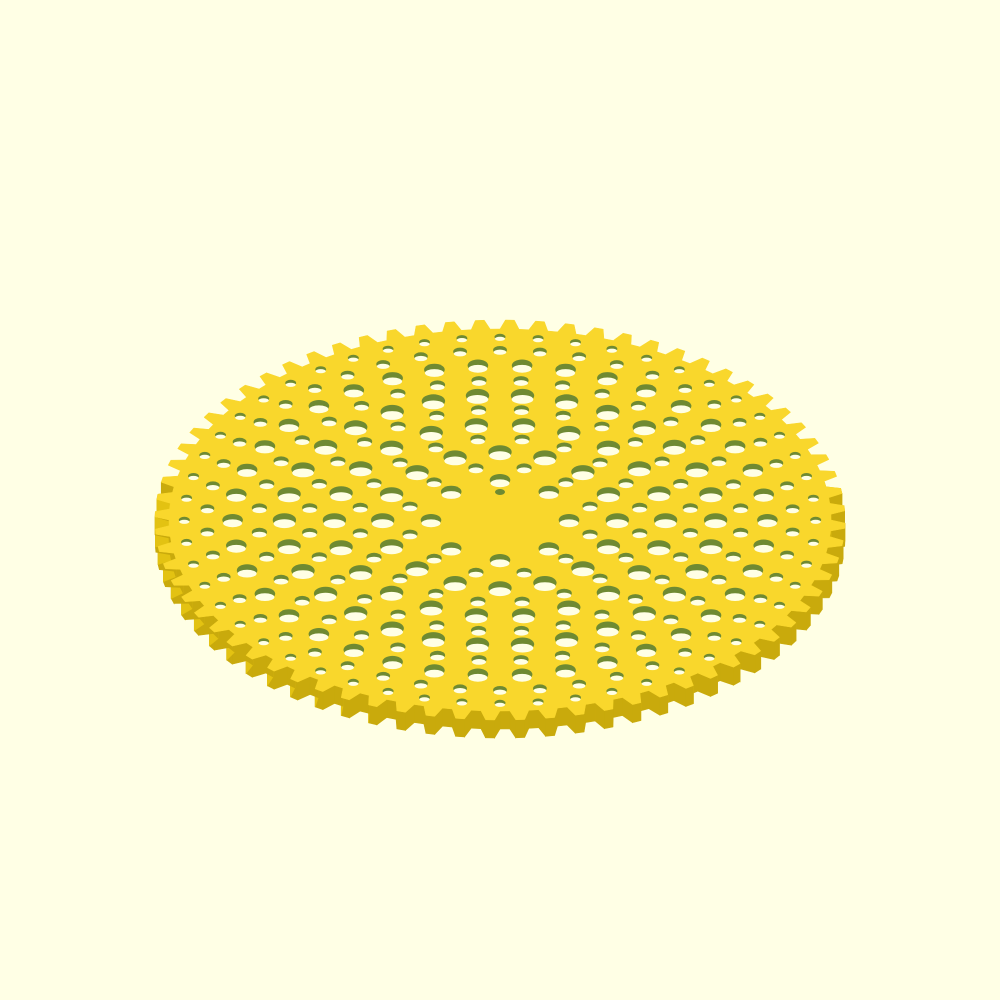 The width and height of the screenshot is (1000, 1000). Describe the element at coordinates (500, 492) in the screenshot. I see `center-bore-icon` at that location.